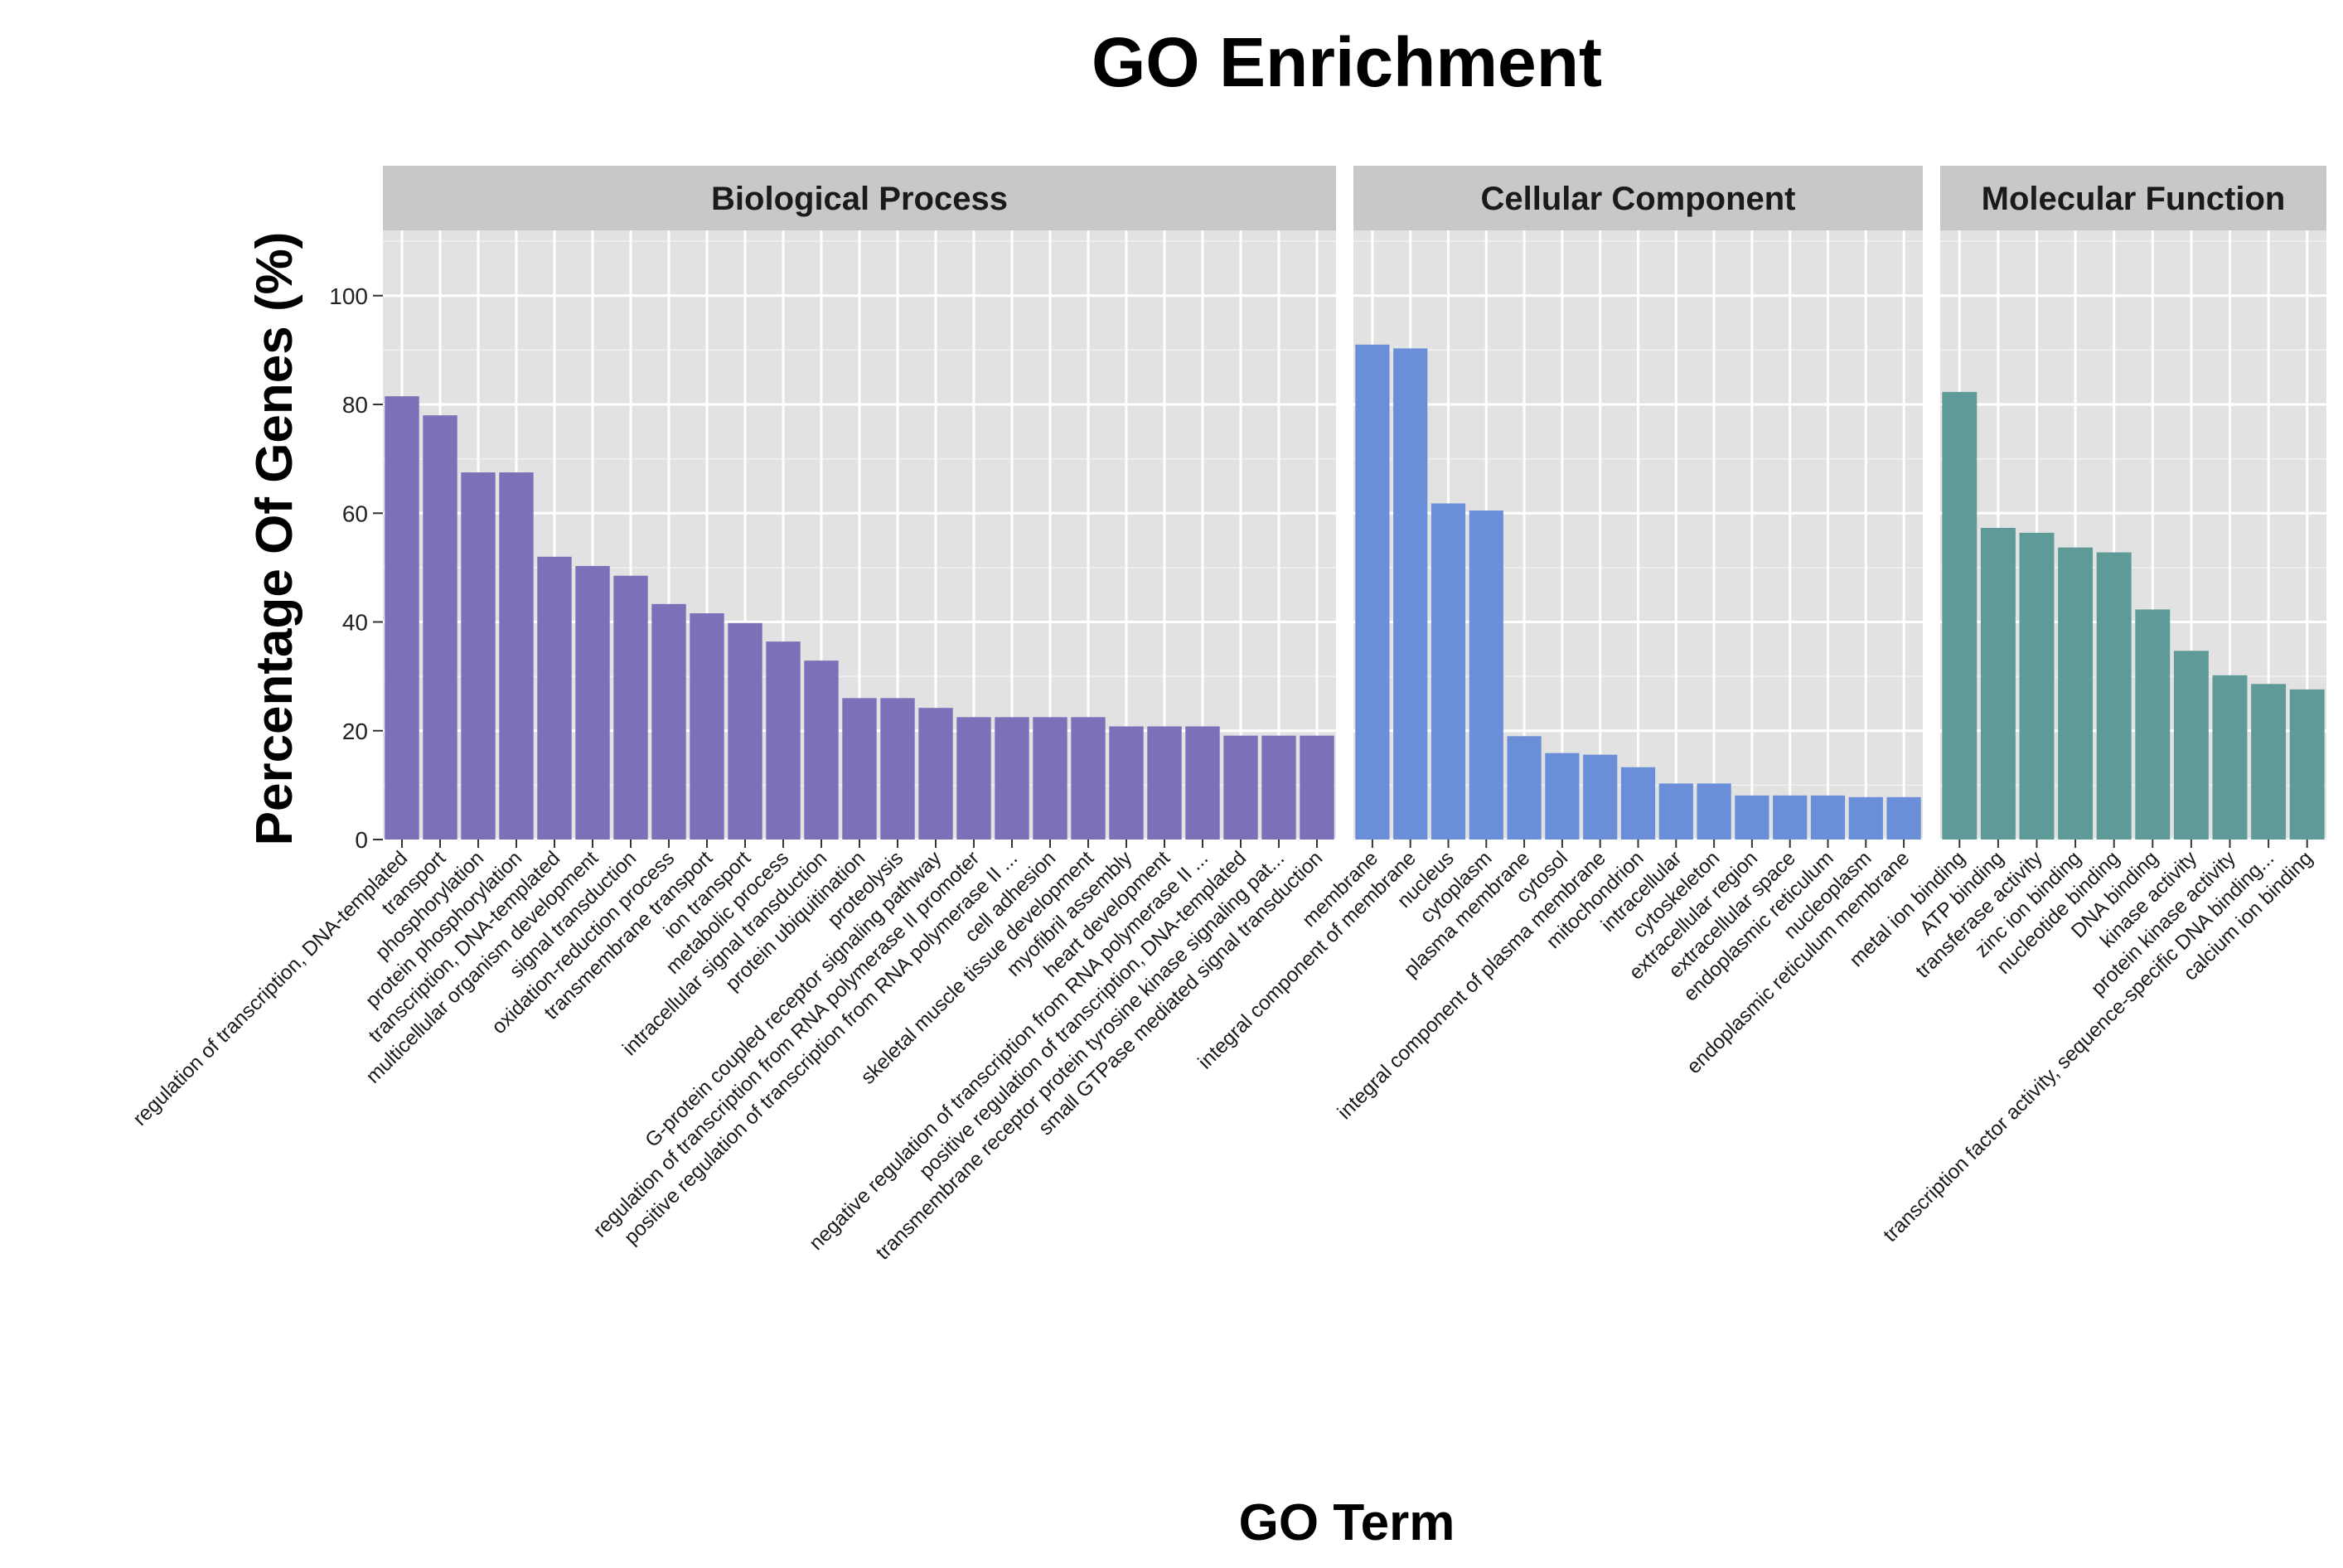  I want to click on facet-strip-label: Cellular Component, so click(1638, 199).